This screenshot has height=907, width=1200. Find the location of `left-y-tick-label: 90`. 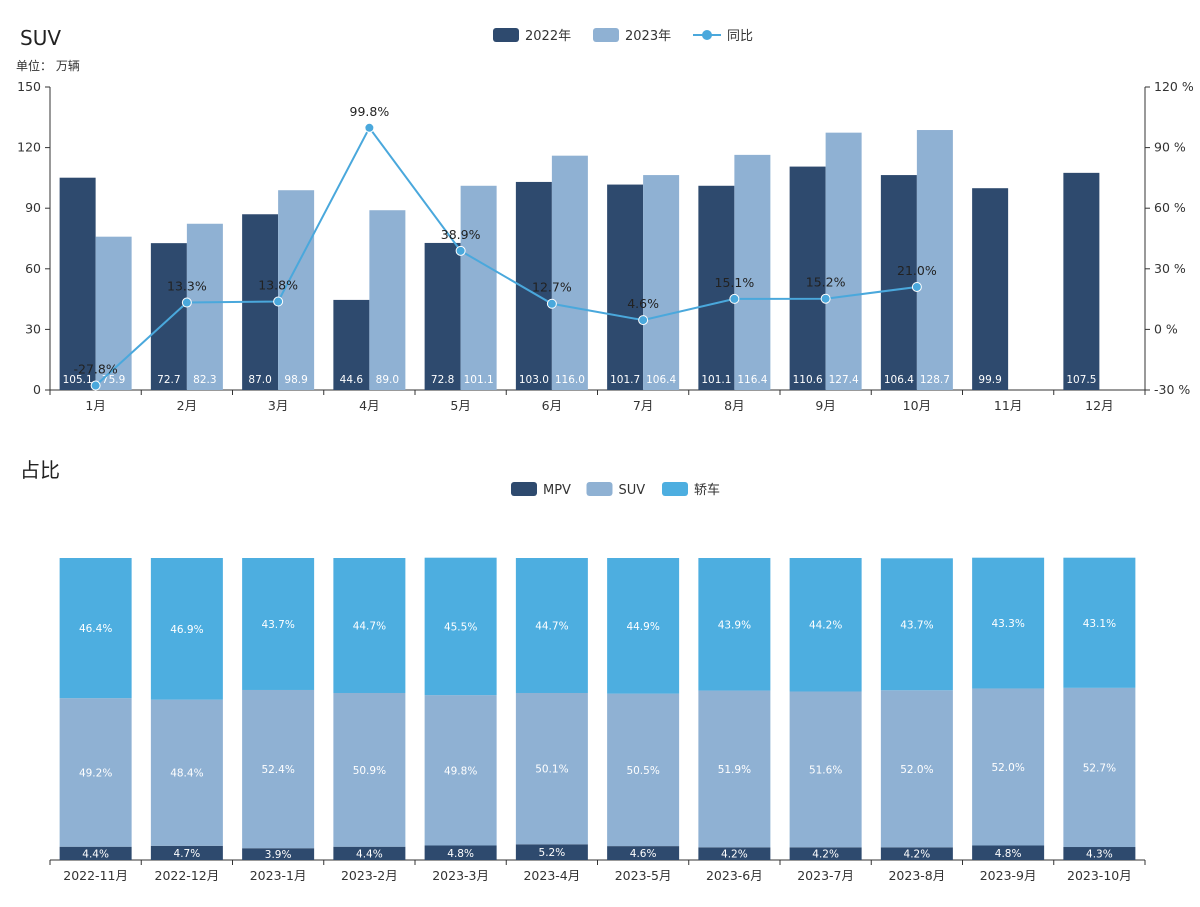

left-y-tick-label: 90 is located at coordinates (33, 207).